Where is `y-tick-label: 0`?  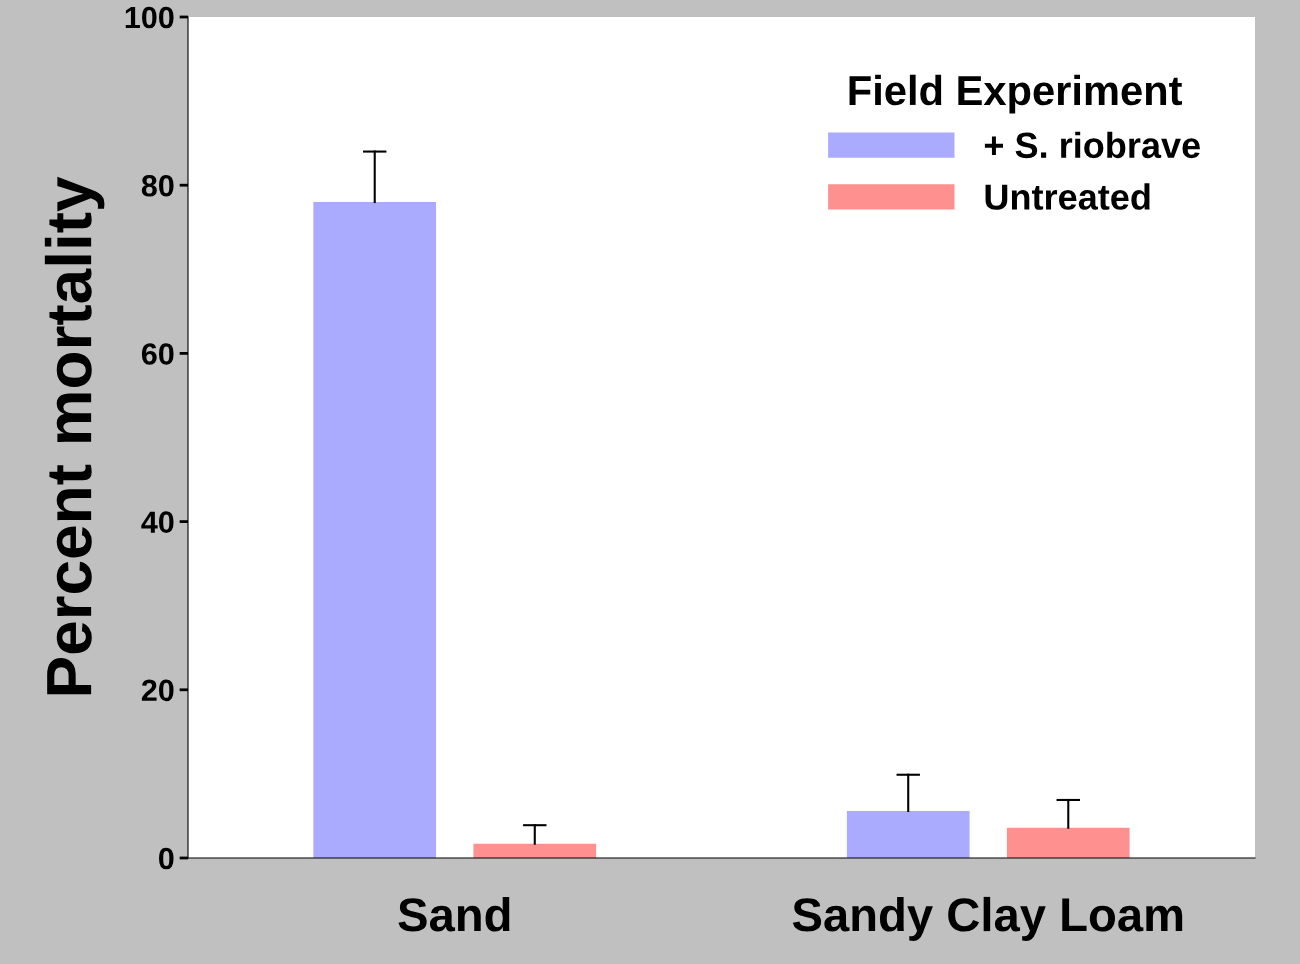 y-tick-label: 0 is located at coordinates (166, 858).